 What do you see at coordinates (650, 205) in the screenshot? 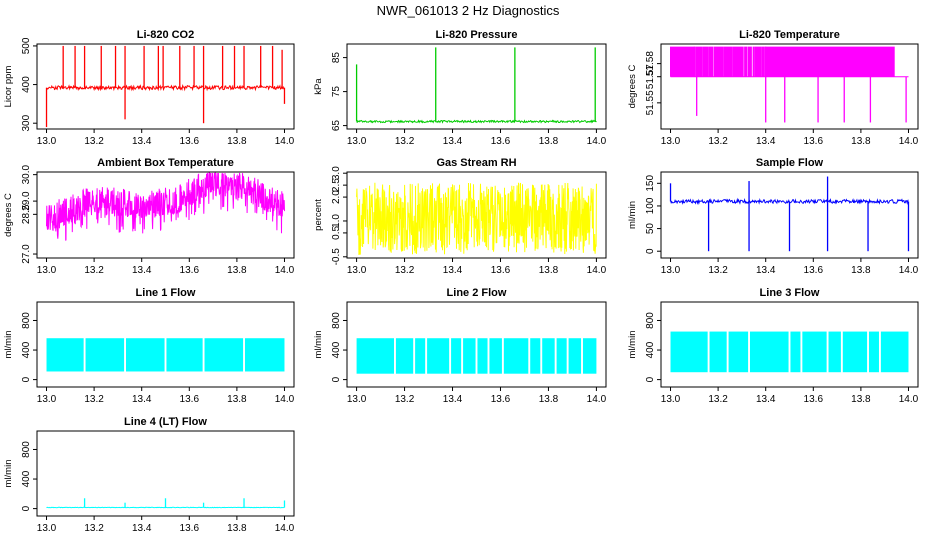
I see `y-tick-label: 100` at bounding box center [650, 205].